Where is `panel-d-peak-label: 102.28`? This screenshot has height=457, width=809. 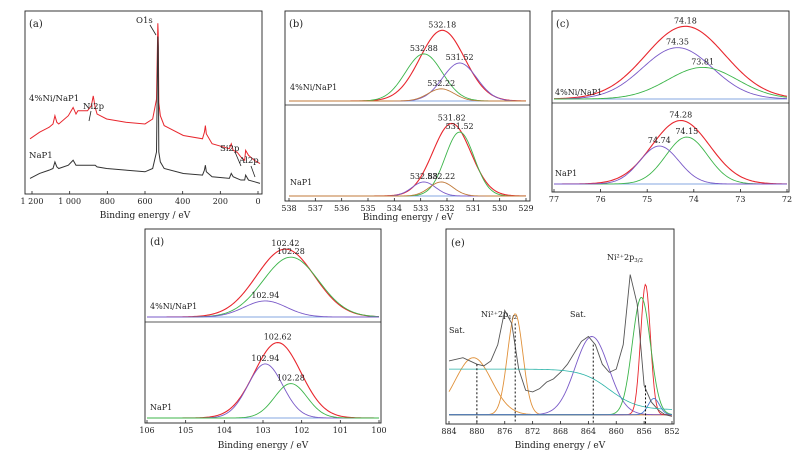
panel-d-peak-label: 102.28 is located at coordinates (291, 378).